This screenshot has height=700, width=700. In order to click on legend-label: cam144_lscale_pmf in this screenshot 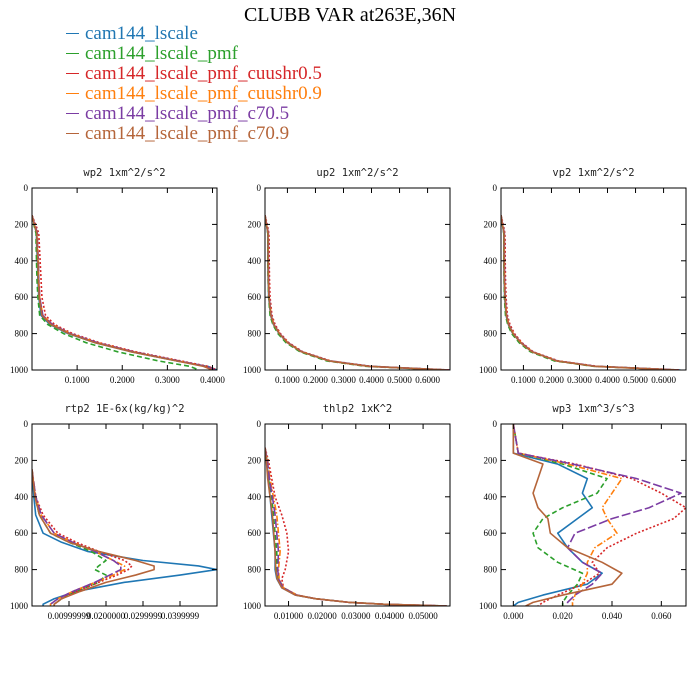, I will do `click(162, 53)`.